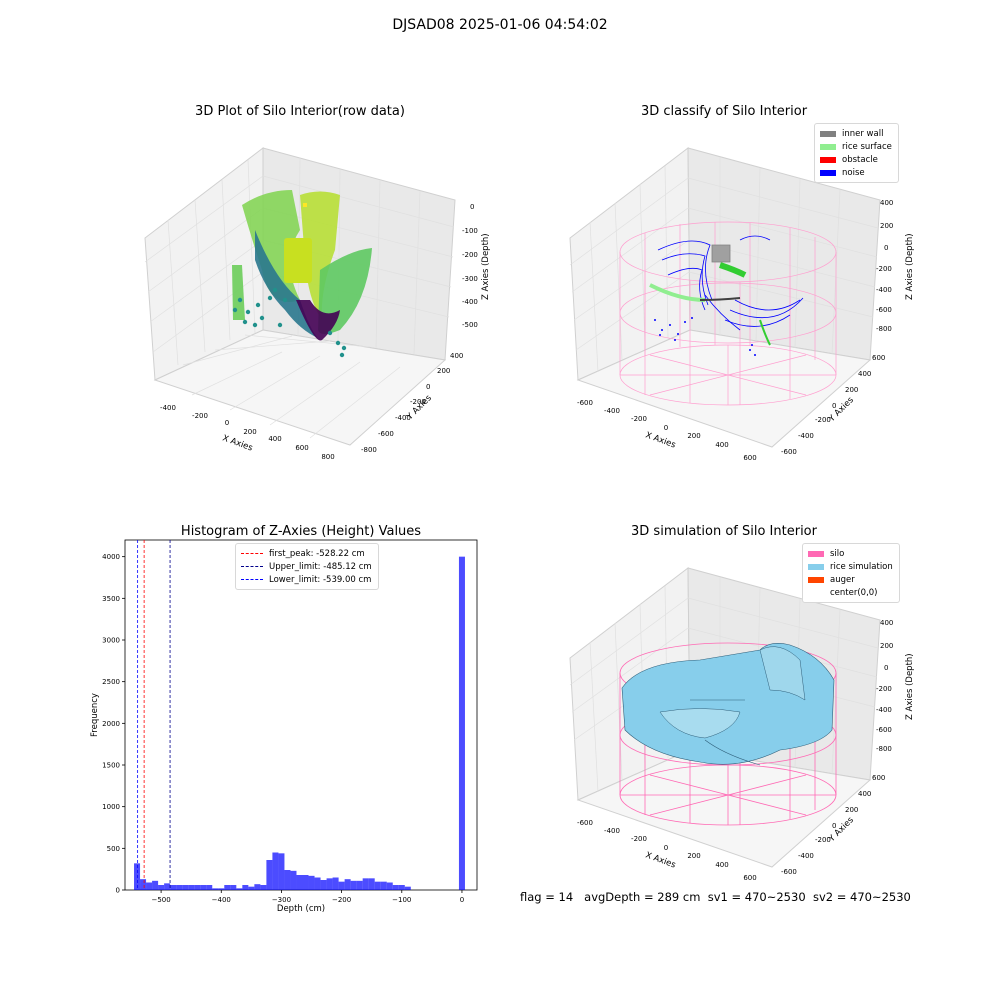 The width and height of the screenshot is (1000, 1000). I want to click on histogram-xtick-label: −500, so click(160, 900).